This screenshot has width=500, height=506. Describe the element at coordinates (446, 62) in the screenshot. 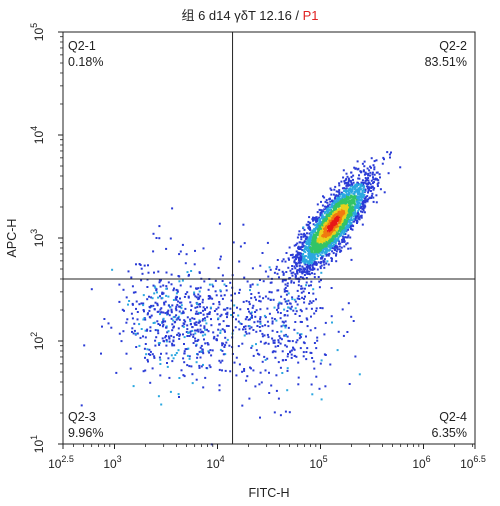

I see `quadrant-percent: 83.51%` at that location.